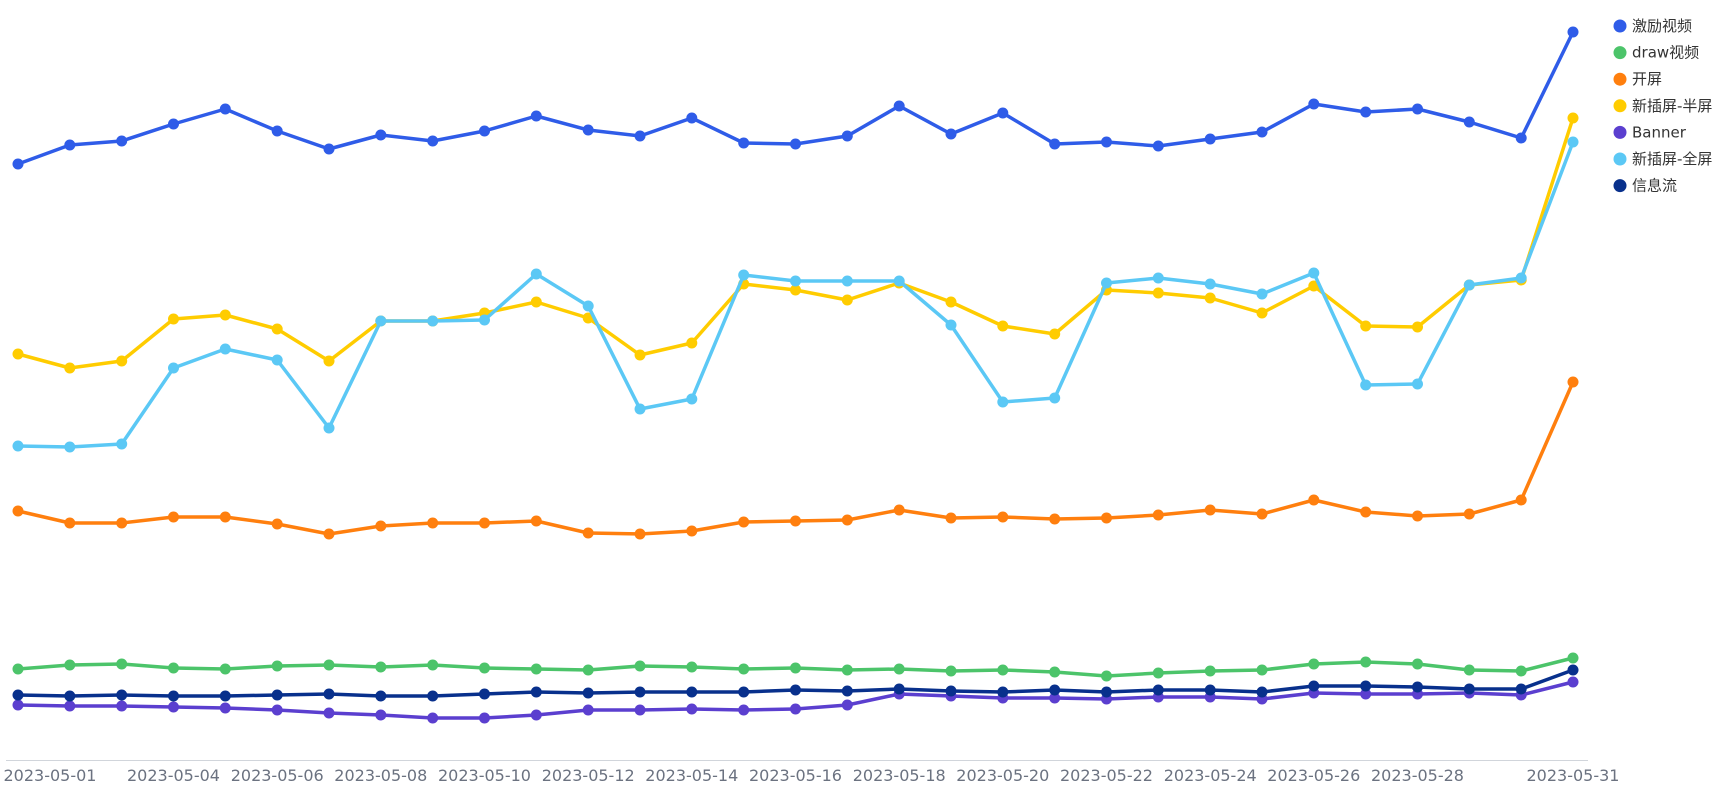  I want to click on legend-item: 新插屏-全屏, so click(1663, 159).